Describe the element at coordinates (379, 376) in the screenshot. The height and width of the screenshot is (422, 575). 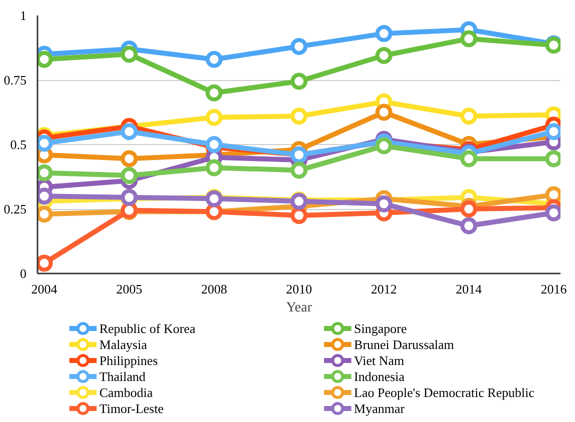
I see `legend-label: Indonesia` at that location.